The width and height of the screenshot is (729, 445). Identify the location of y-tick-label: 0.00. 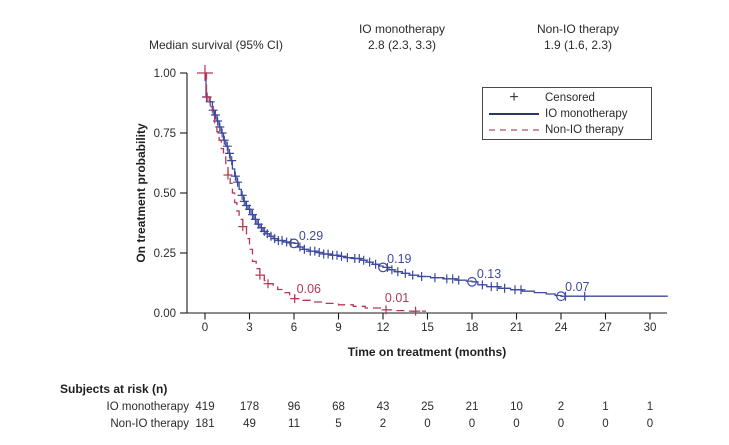
(165, 314).